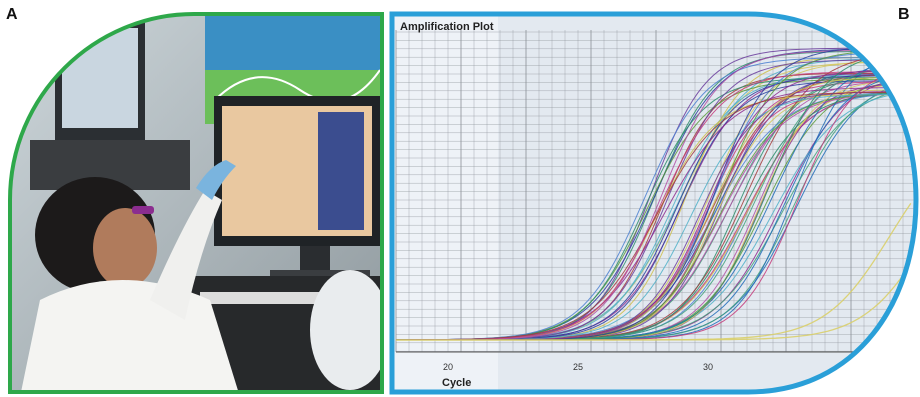  Describe the element at coordinates (654, 302) in the screenshot. I see `amplification-curve` at that location.